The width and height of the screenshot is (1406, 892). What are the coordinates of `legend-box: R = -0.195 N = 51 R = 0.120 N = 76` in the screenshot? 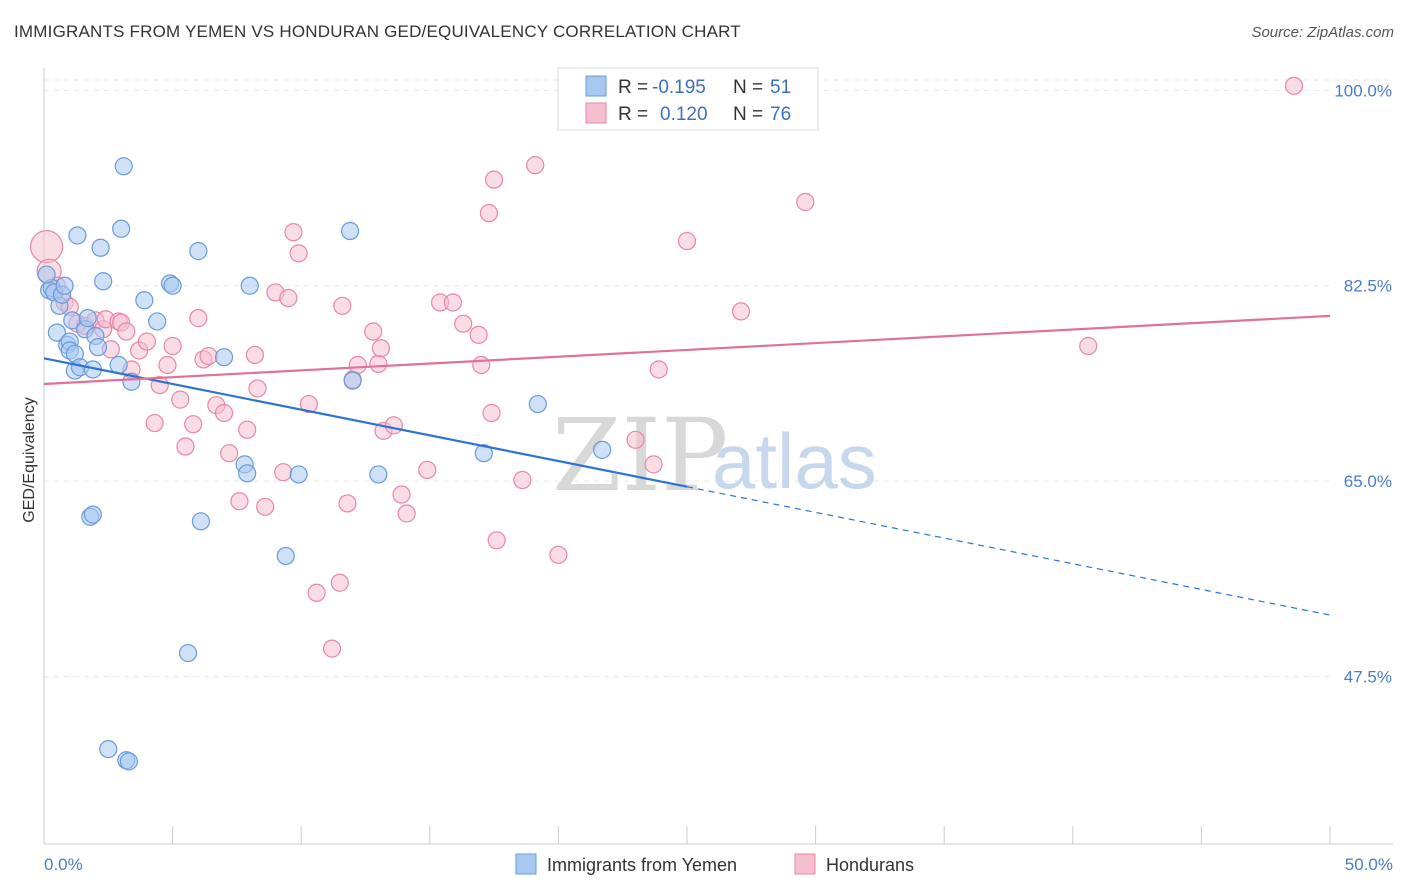 It's located at (688, 99).